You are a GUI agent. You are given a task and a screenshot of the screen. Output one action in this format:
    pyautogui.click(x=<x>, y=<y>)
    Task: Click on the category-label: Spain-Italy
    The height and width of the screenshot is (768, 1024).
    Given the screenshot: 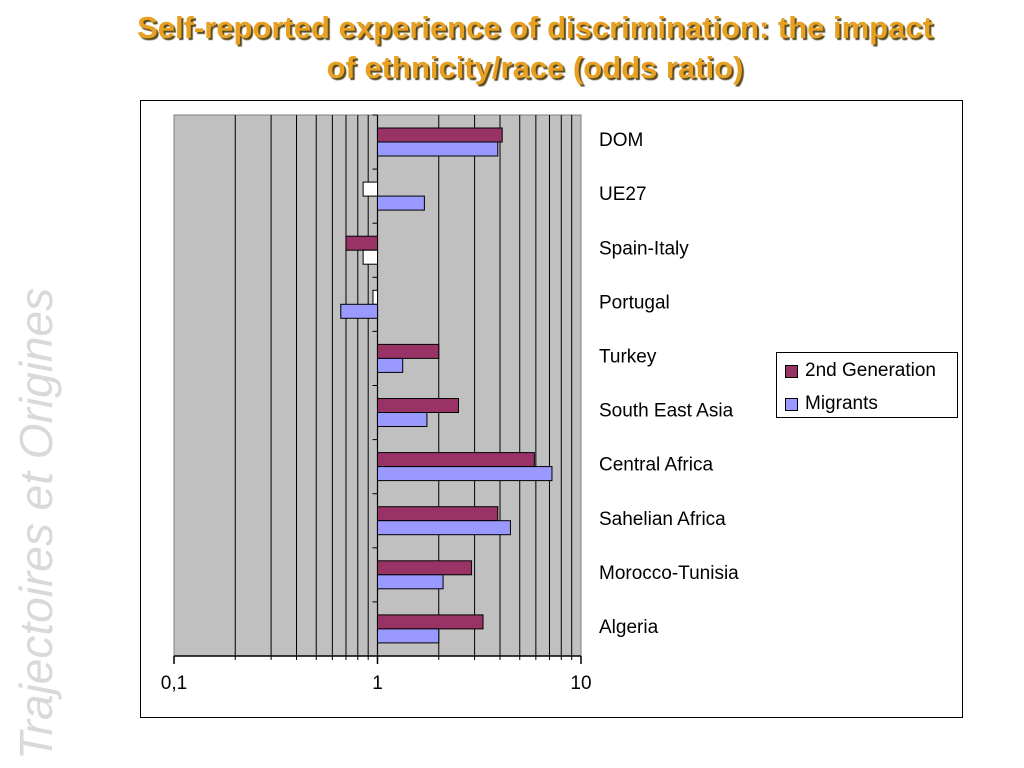 What is the action you would take?
    pyautogui.click(x=644, y=248)
    